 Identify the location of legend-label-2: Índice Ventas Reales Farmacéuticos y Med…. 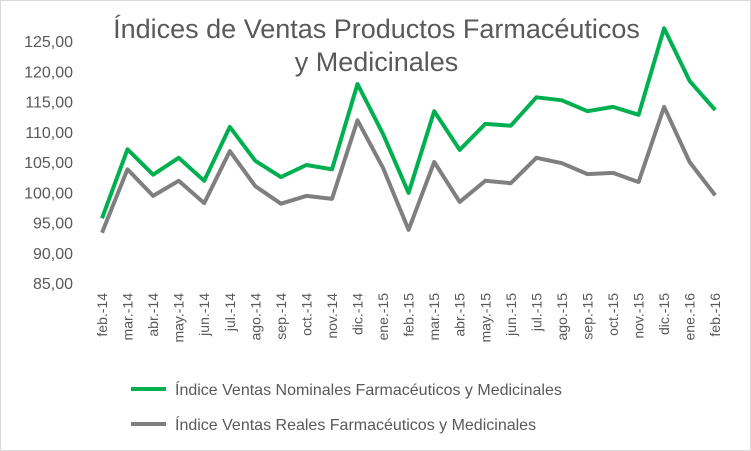
(355, 424).